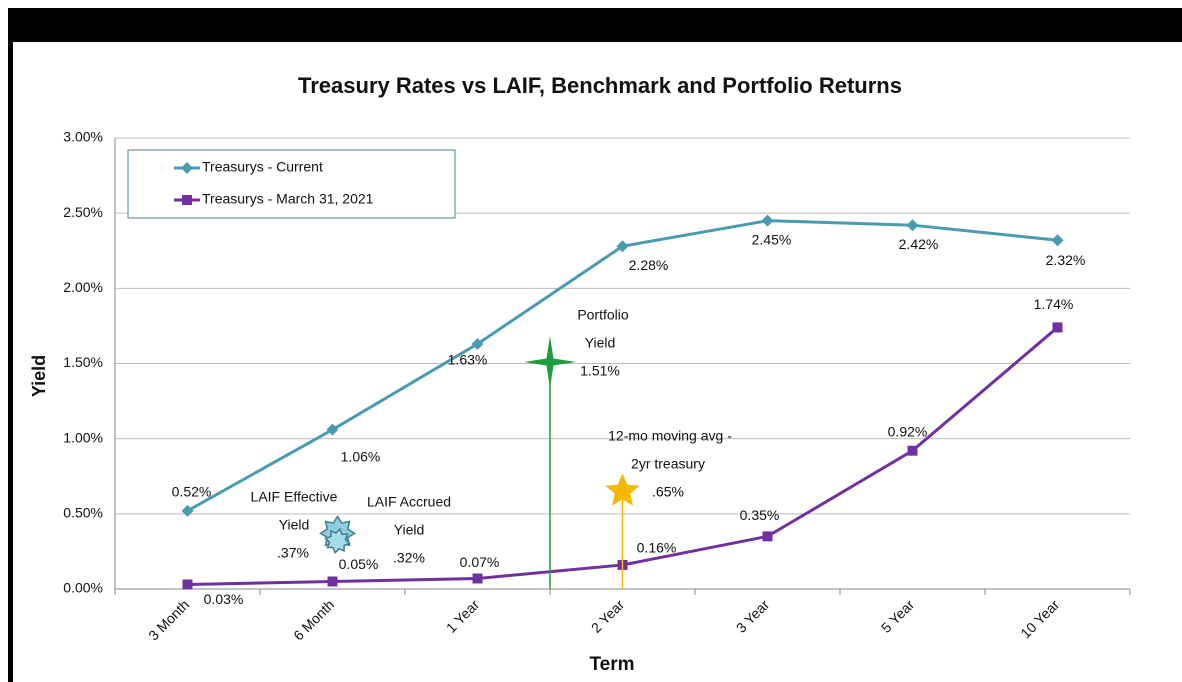 This screenshot has width=1182, height=682. What do you see at coordinates (576, 448) in the screenshot?
I see `annotation: Portfolio Yield 1.51%` at bounding box center [576, 448].